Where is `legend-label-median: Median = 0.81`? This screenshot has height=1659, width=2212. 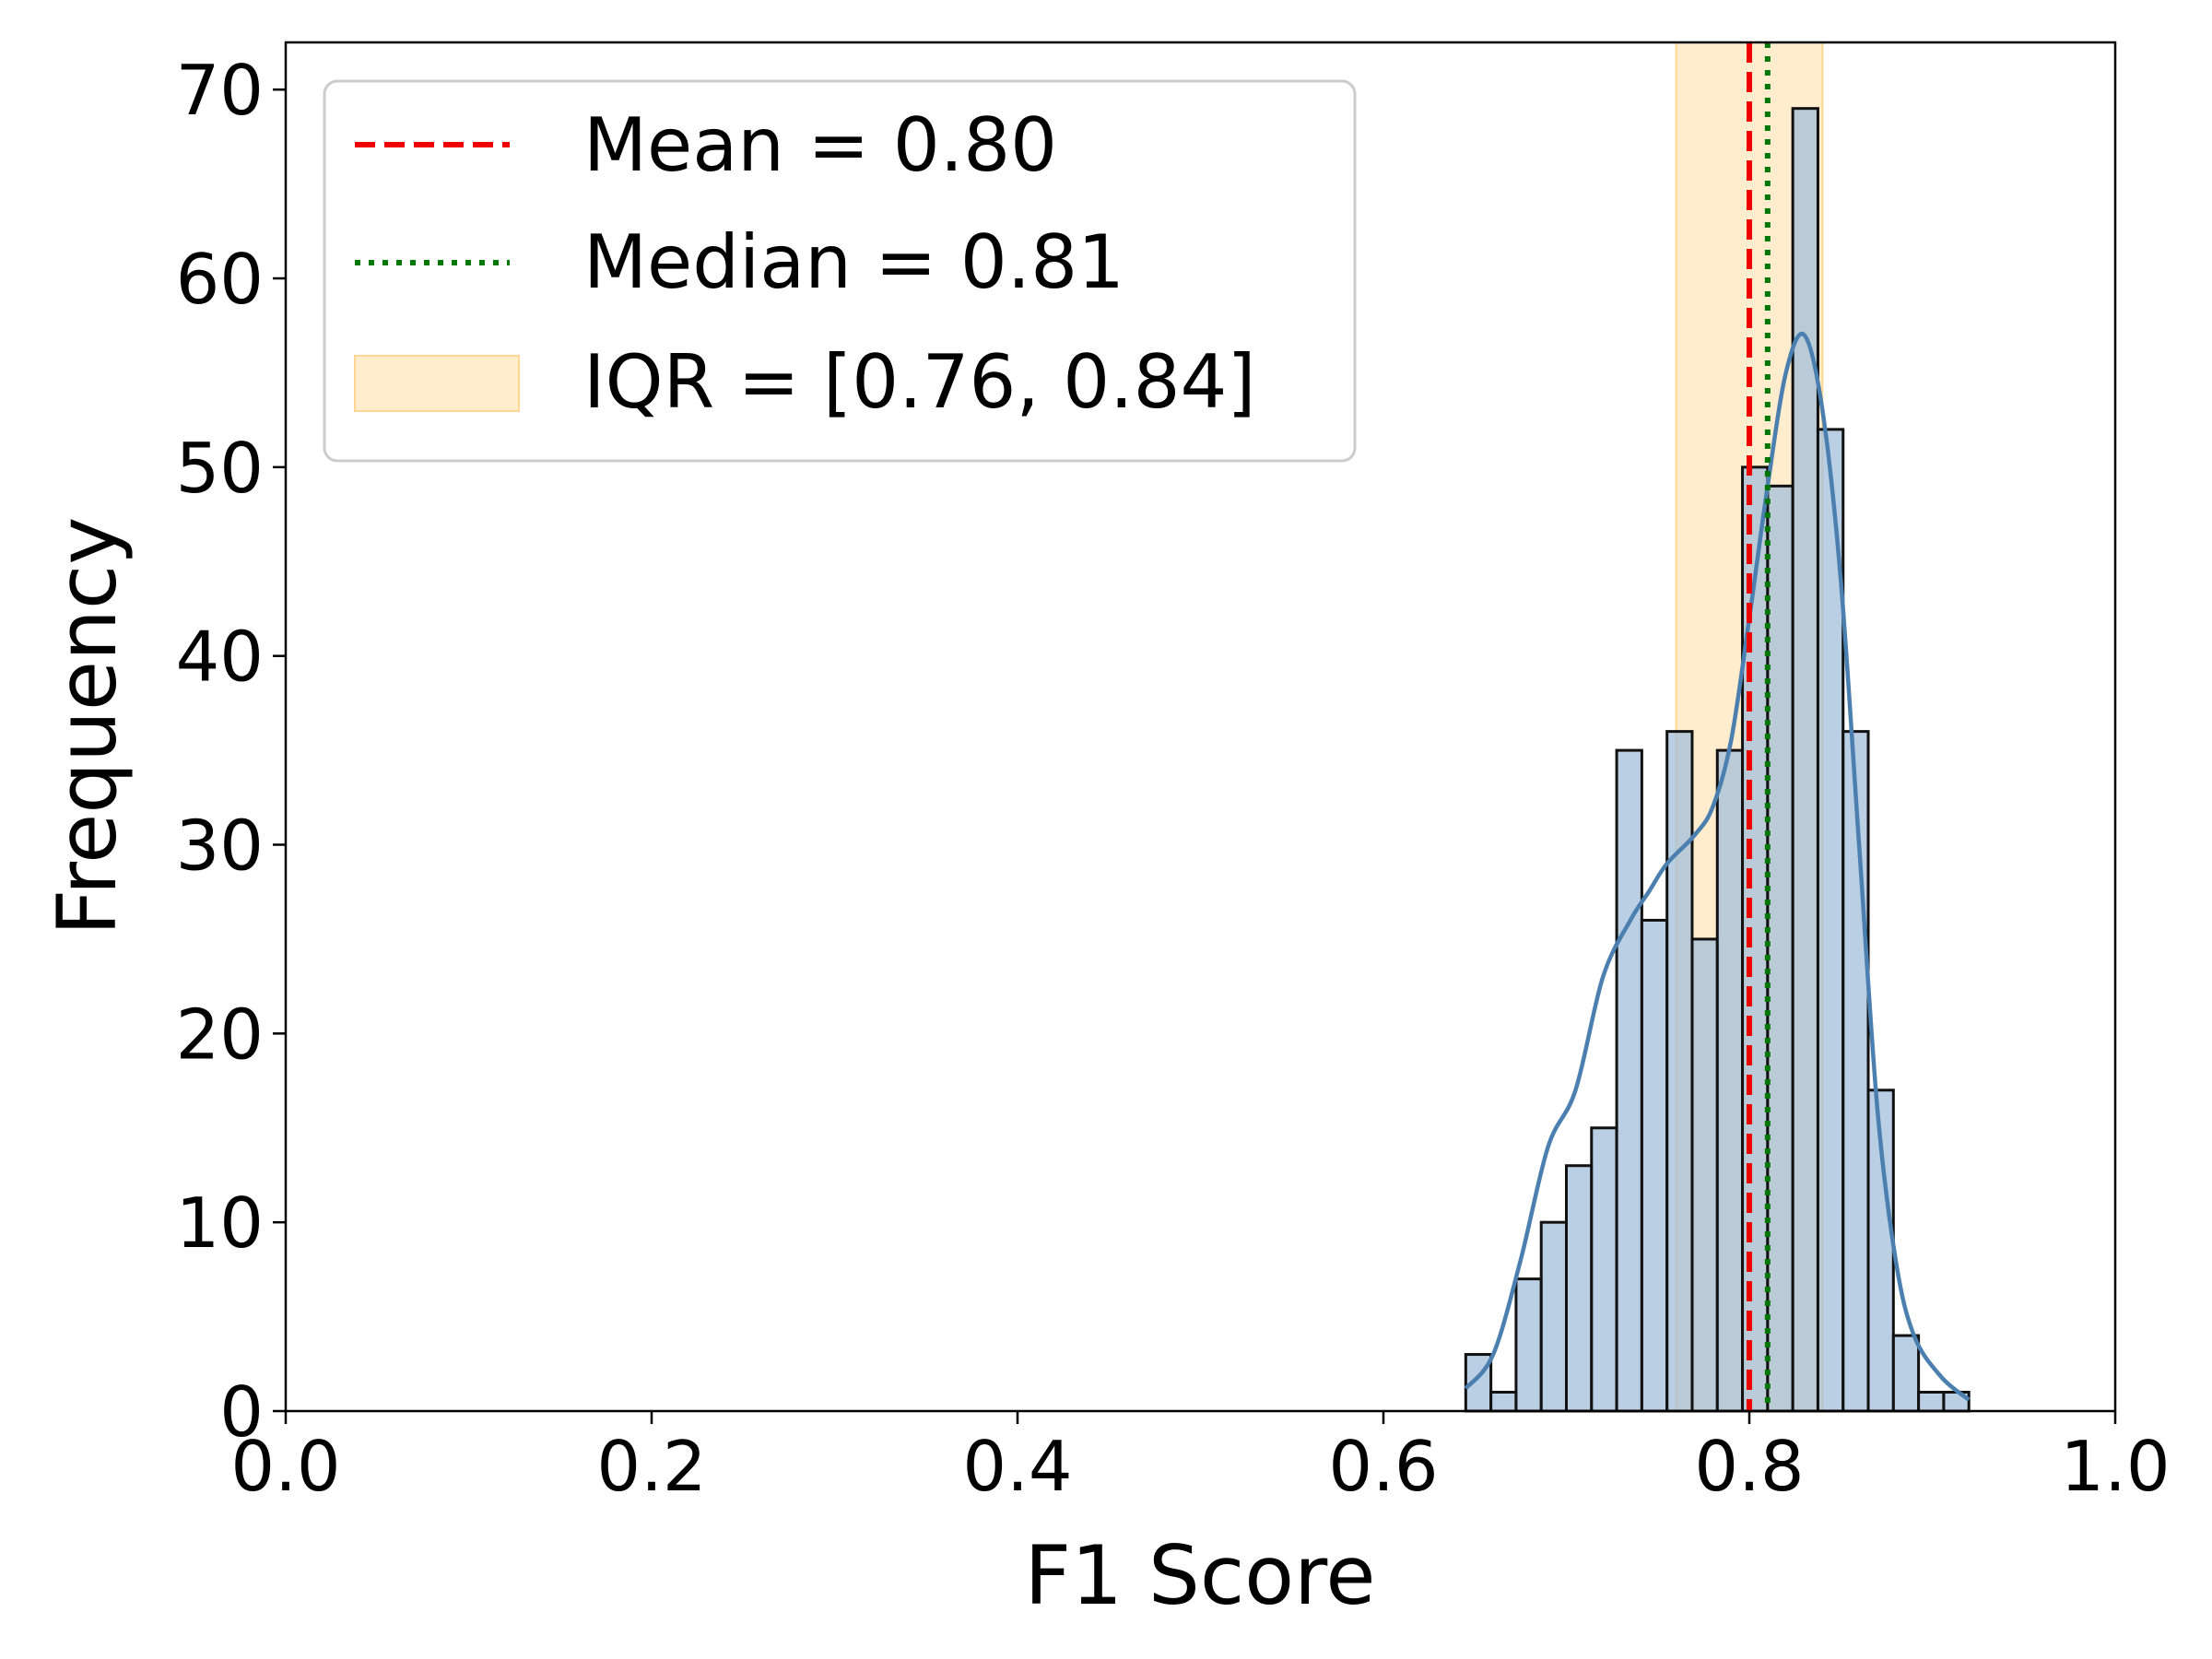
legend-label-median: Median = 0.81 is located at coordinates (853, 262).